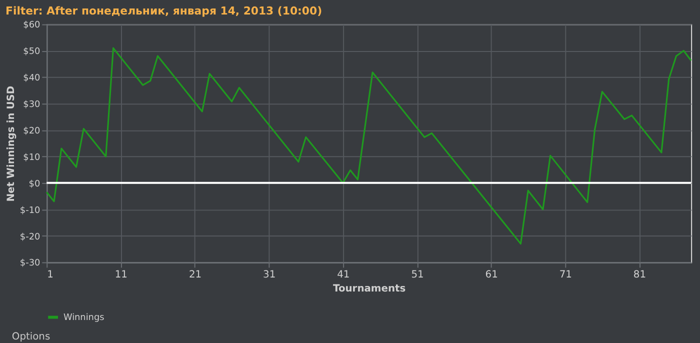  Describe the element at coordinates (34, 184) in the screenshot. I see `y-tick-label: $0` at that location.